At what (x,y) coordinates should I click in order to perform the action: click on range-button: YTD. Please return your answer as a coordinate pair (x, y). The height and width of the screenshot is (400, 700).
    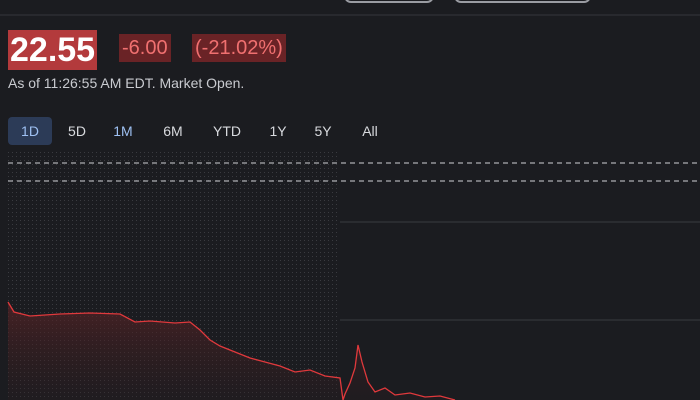
    Looking at the image, I should click on (227, 131).